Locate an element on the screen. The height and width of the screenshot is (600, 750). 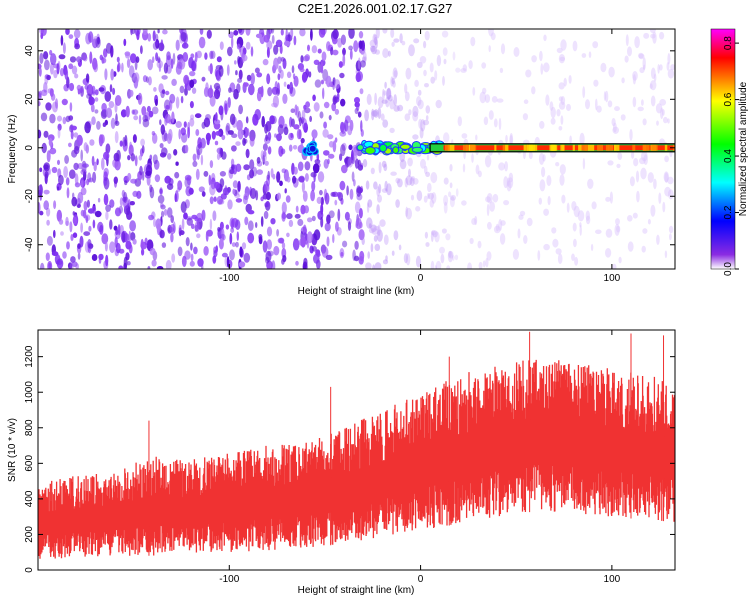
heatmap-signal-core is located at coordinates (559, 148).